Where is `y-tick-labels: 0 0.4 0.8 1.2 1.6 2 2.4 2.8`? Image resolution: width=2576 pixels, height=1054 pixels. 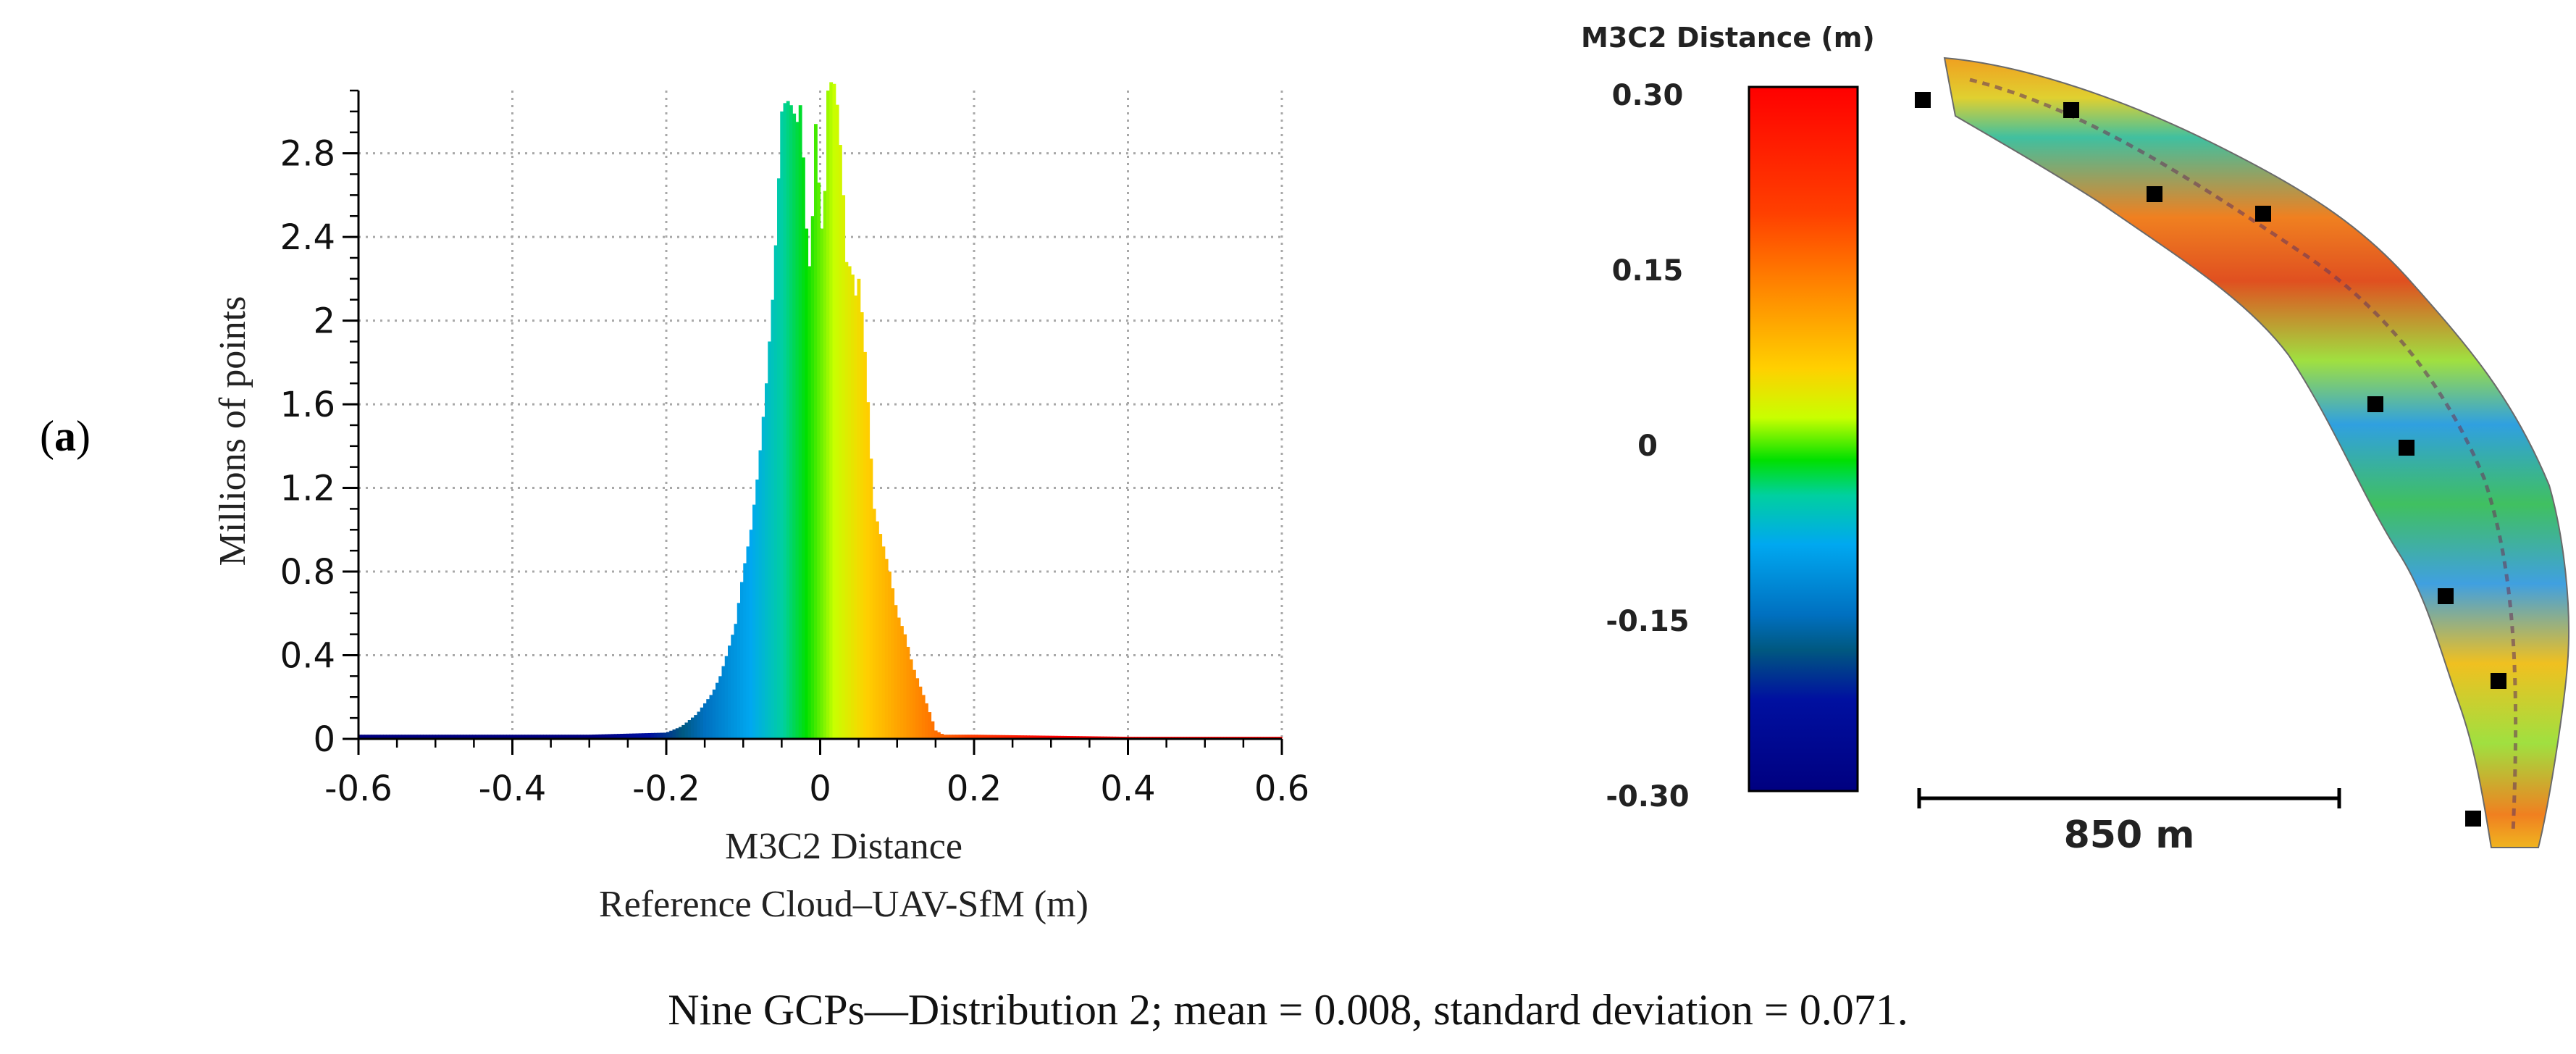 y-tick-labels: 0 0.4 0.8 1.2 1.6 2 2.4 2.8 is located at coordinates (307, 447).